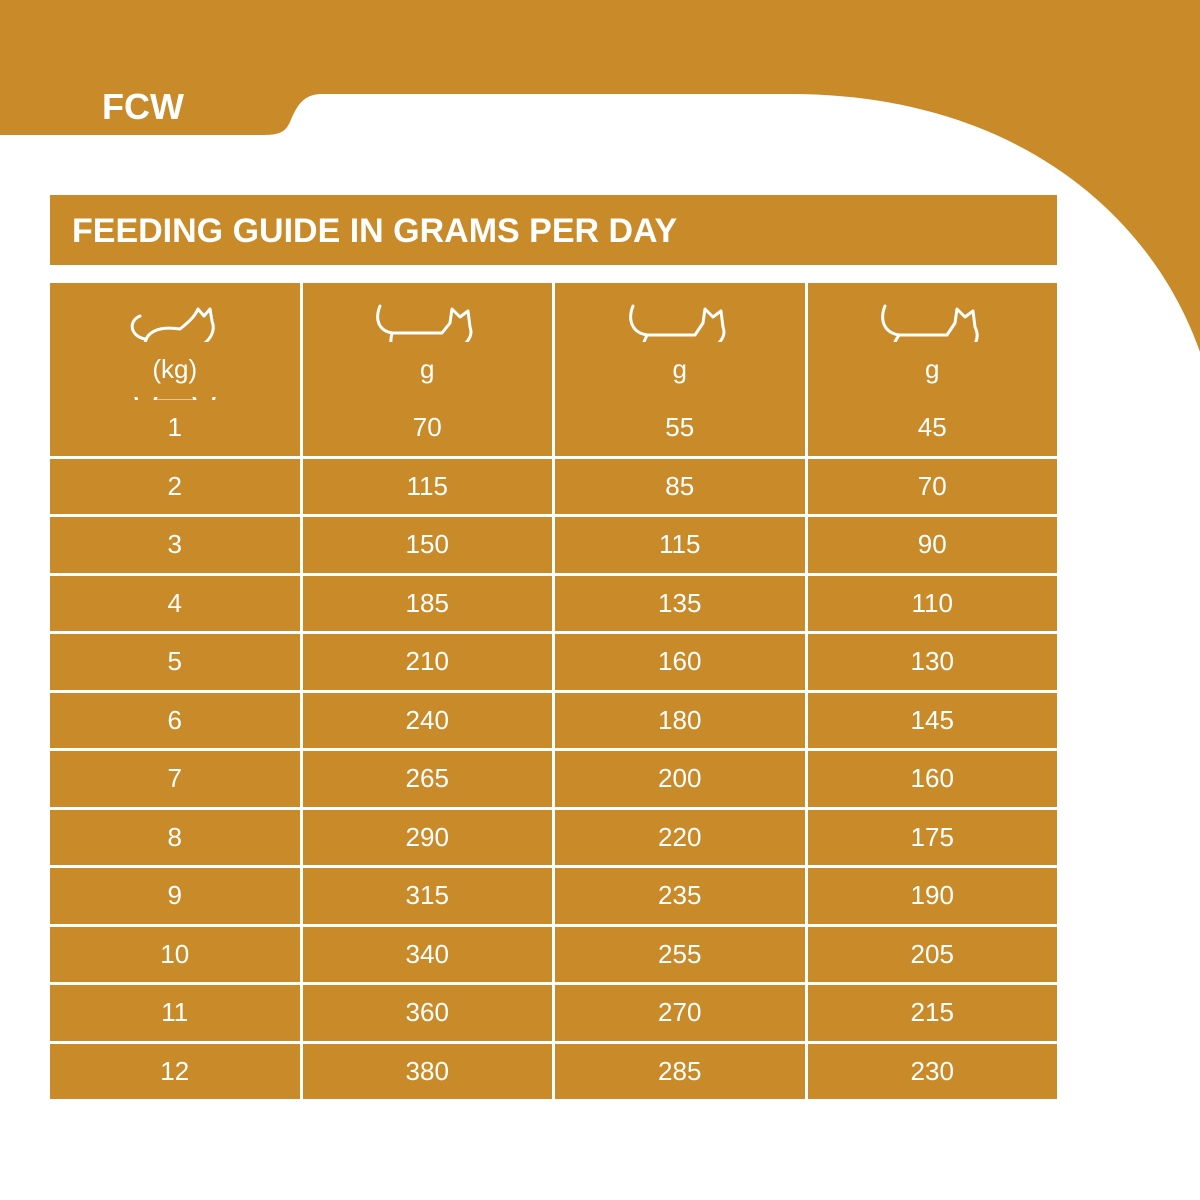  What do you see at coordinates (932, 896) in the screenshot?
I see `amount-cell: 190` at bounding box center [932, 896].